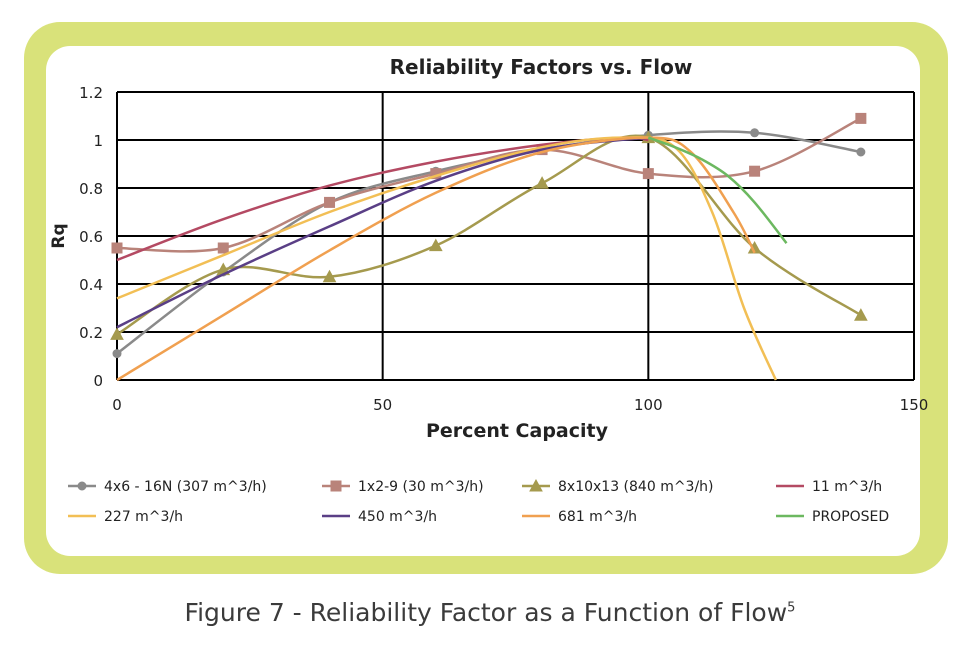 The height and width of the screenshot is (651, 980). I want to click on series-line, so click(717, 190).